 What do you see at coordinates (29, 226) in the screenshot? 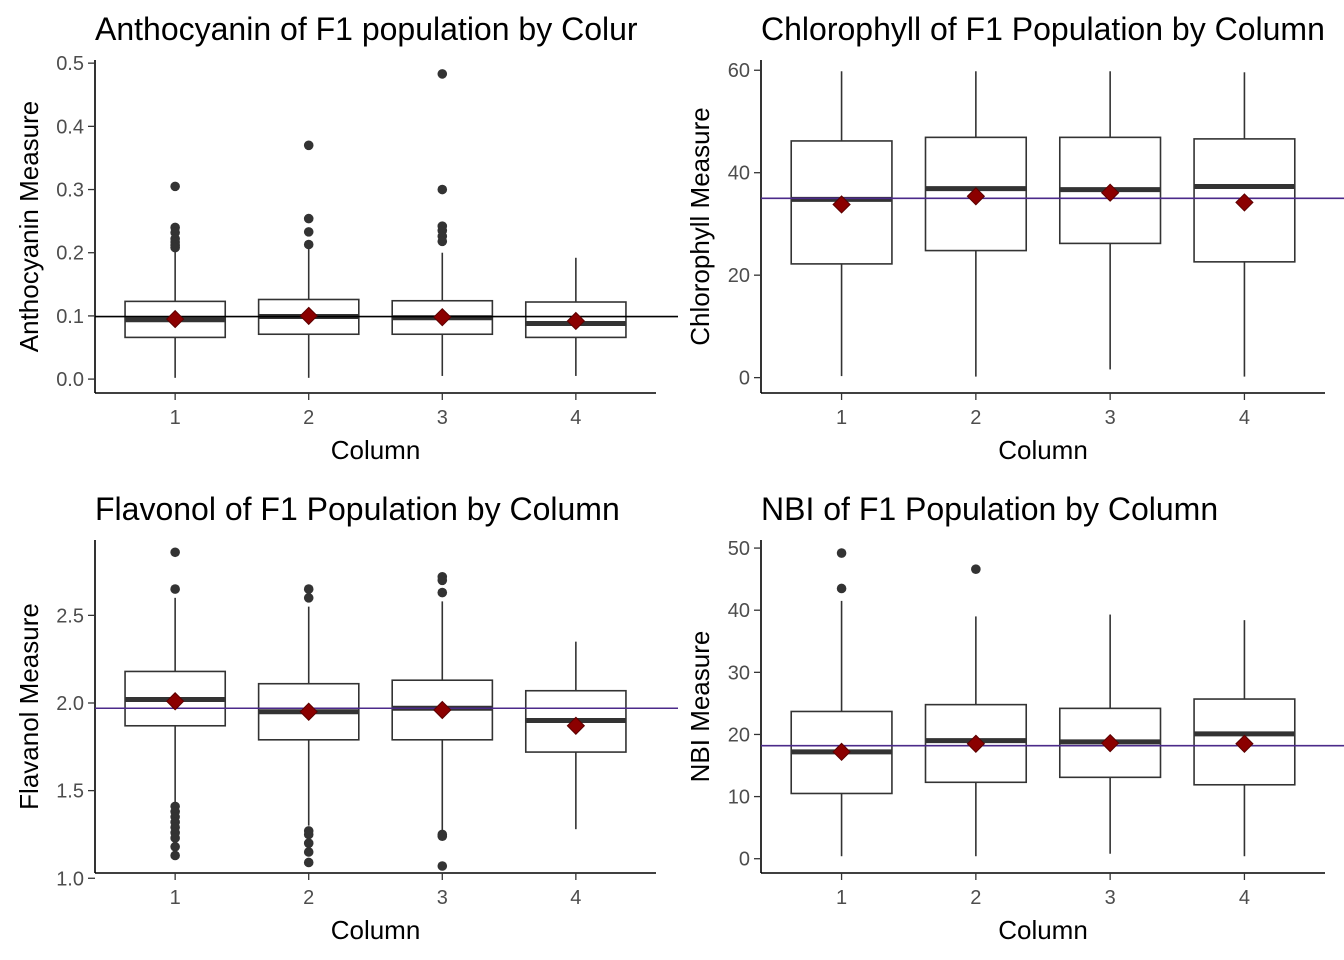
I see `y-axis-title: Anthocyanin Measure` at bounding box center [29, 226].